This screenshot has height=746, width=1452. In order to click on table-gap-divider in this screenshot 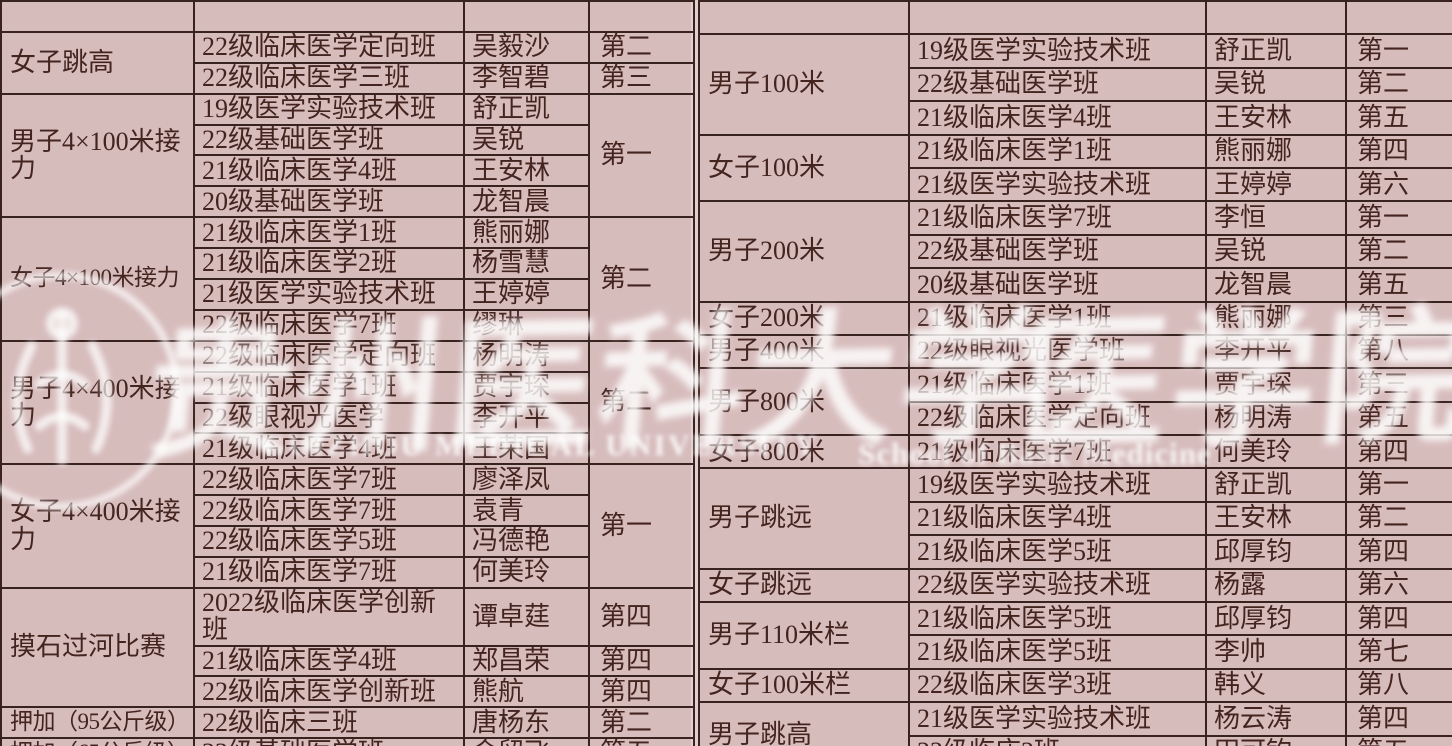, I will do `click(694, 373)`.